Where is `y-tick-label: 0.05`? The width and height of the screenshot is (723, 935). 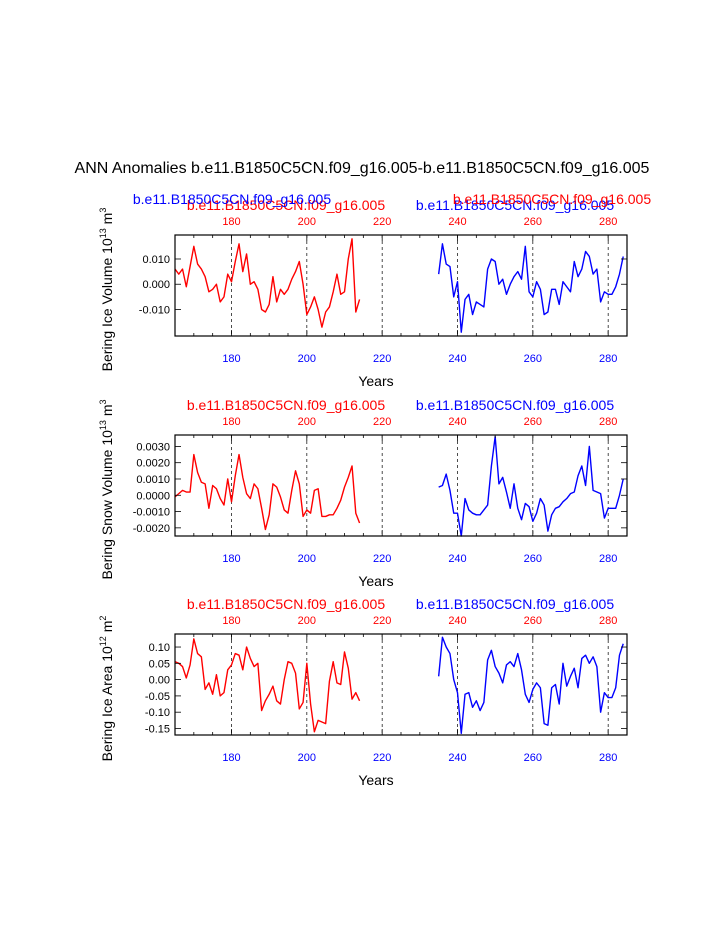
y-tick-label: 0.05 is located at coordinates (159, 664).